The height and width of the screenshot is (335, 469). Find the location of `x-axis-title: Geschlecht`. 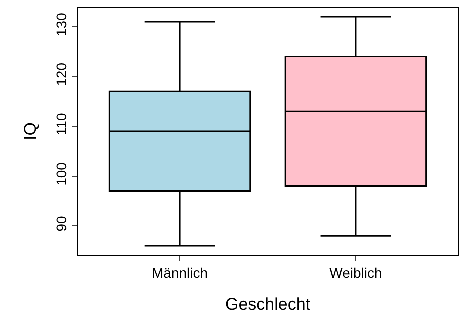

x-axis-title: Geschlecht is located at coordinates (268, 304).